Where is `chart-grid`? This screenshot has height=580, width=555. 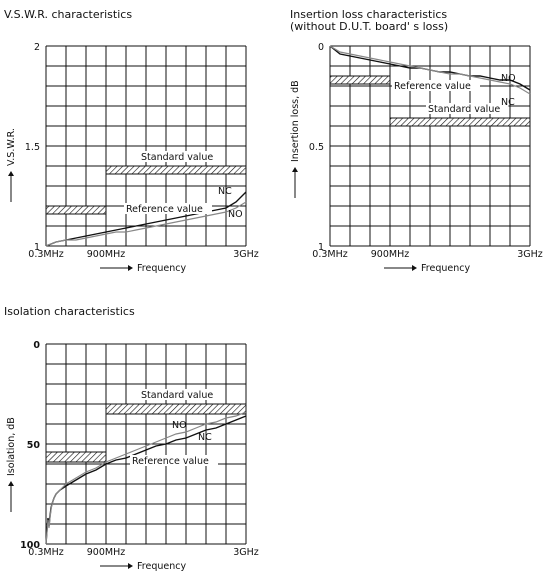
chart-grid is located at coordinates (146, 444).